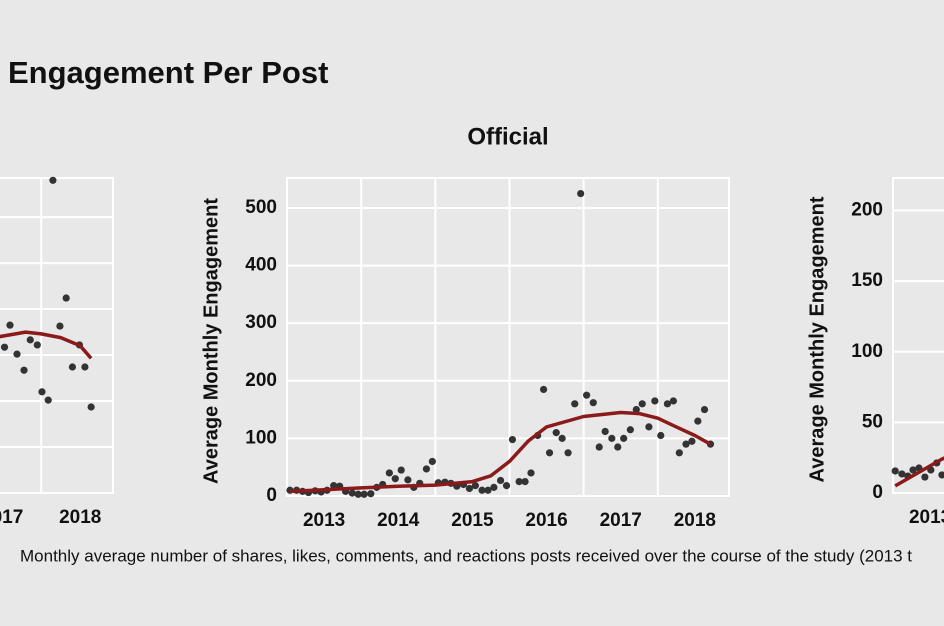  I want to click on x-tick-label: 2016, so click(546, 520).